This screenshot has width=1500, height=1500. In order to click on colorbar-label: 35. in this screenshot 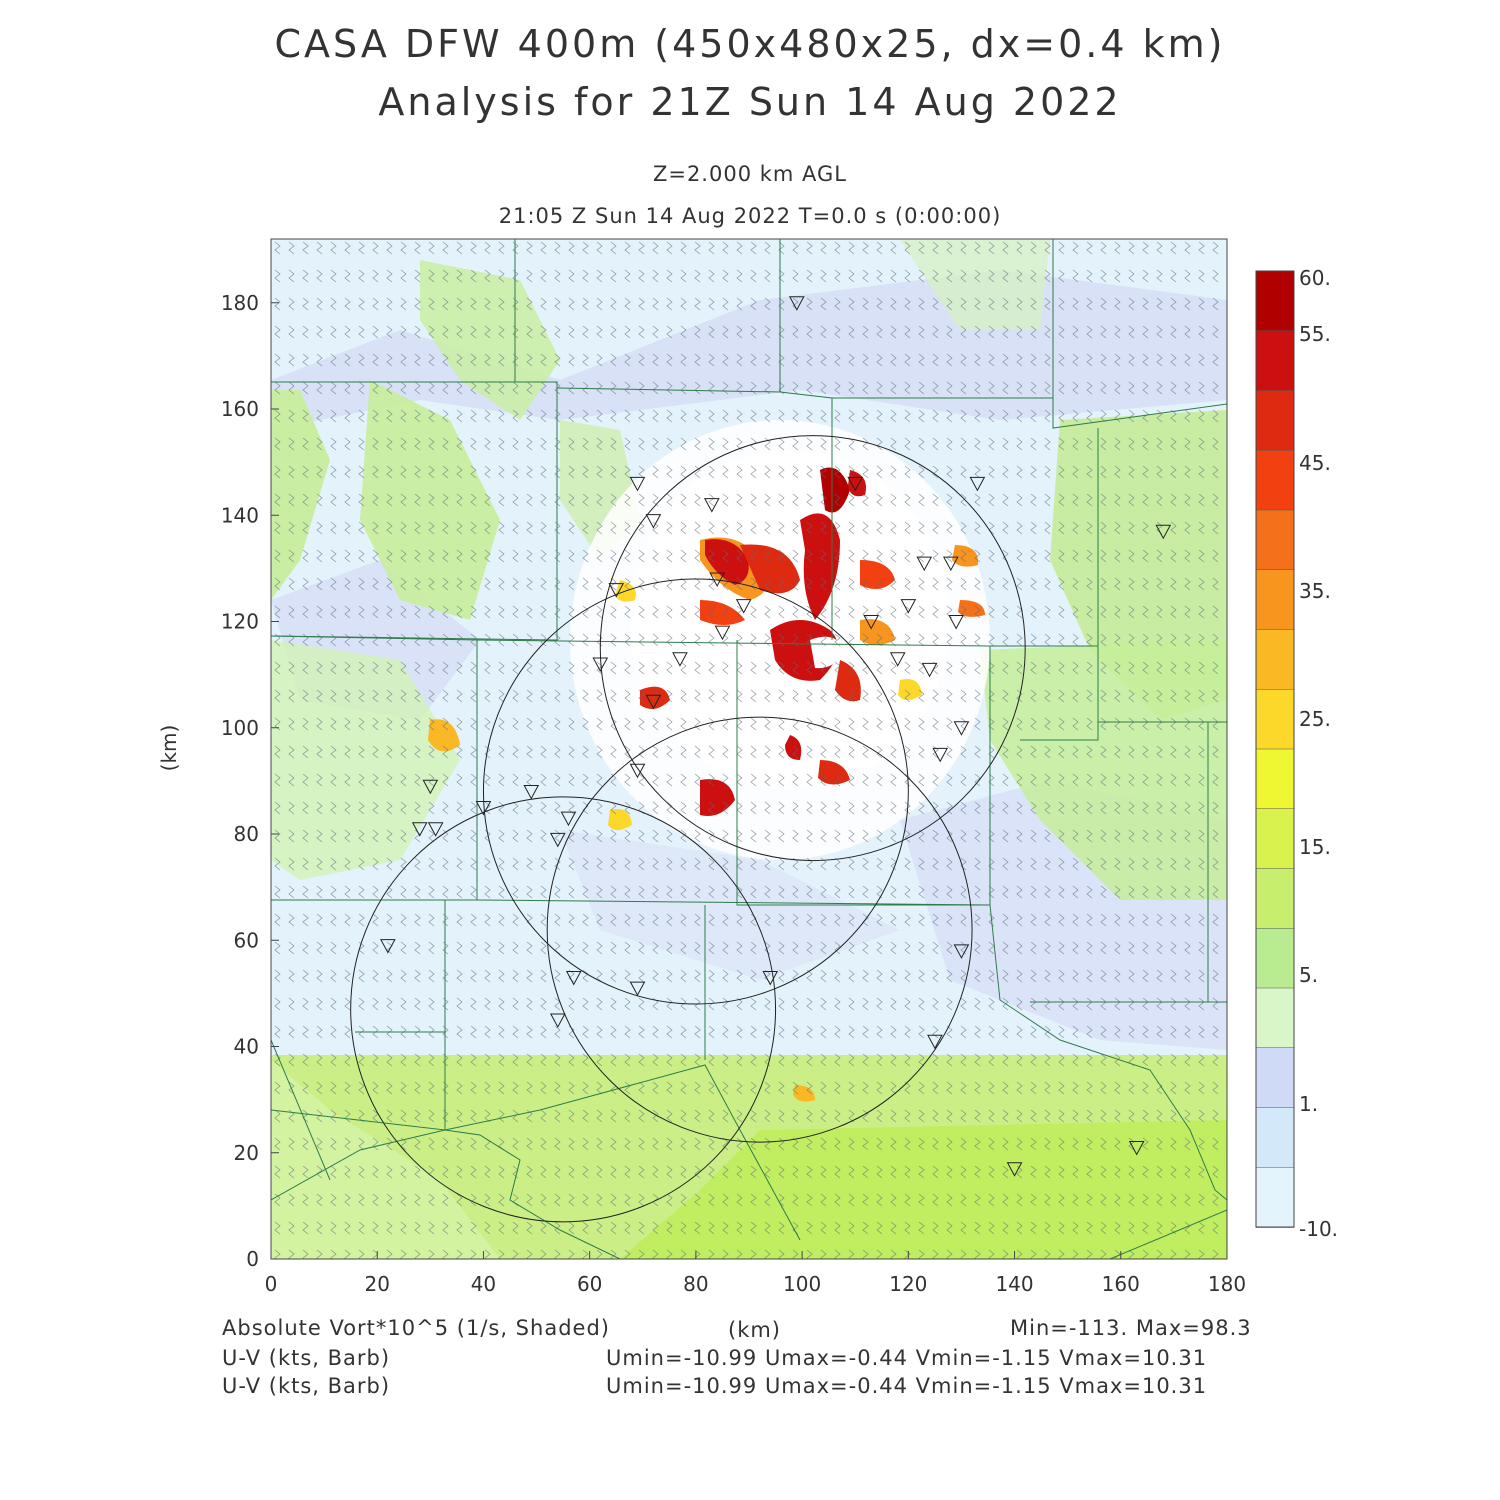, I will do `click(1315, 591)`.